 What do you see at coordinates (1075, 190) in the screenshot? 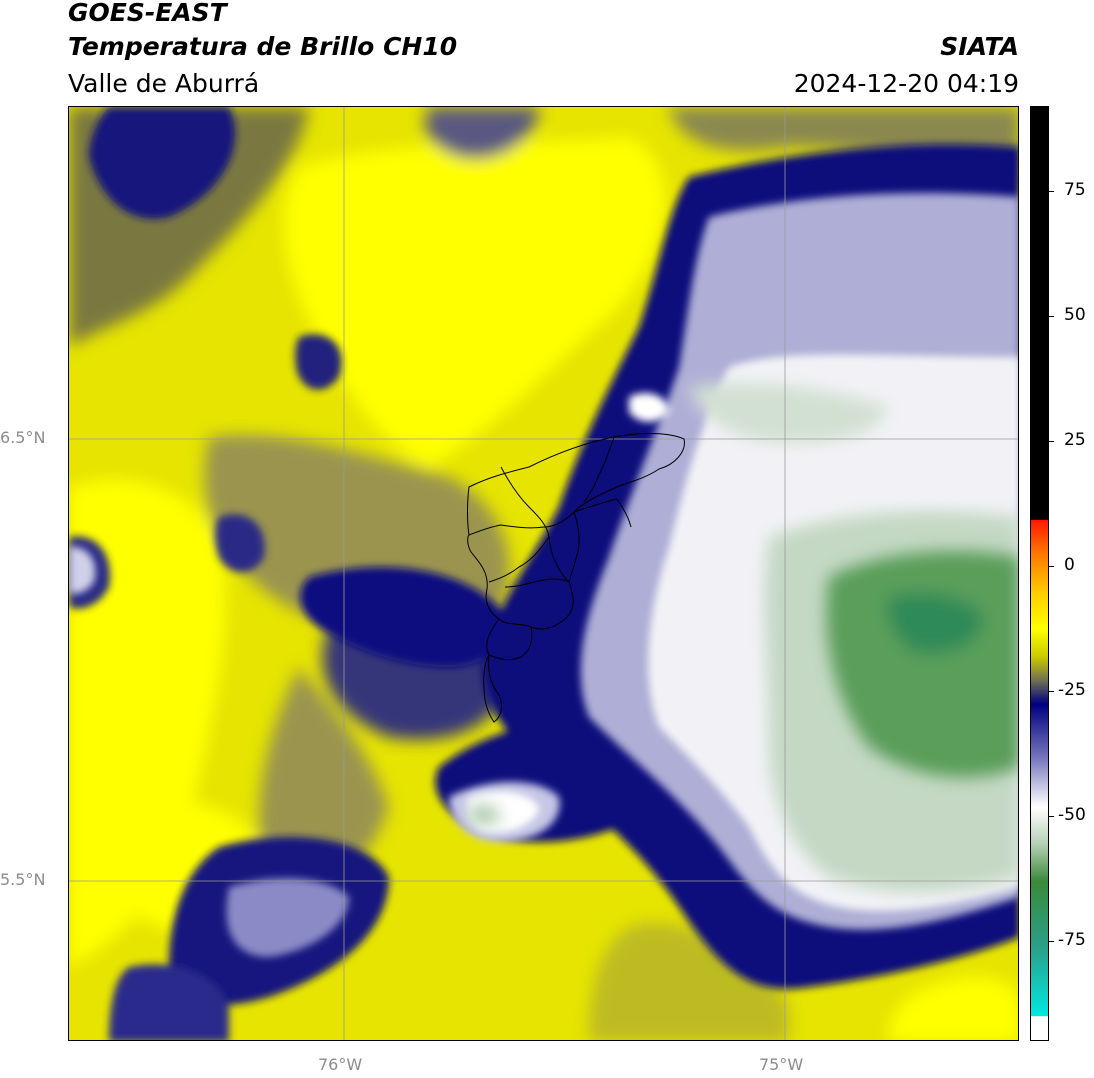
I see `colorbar-tick-label: 75` at bounding box center [1075, 190].